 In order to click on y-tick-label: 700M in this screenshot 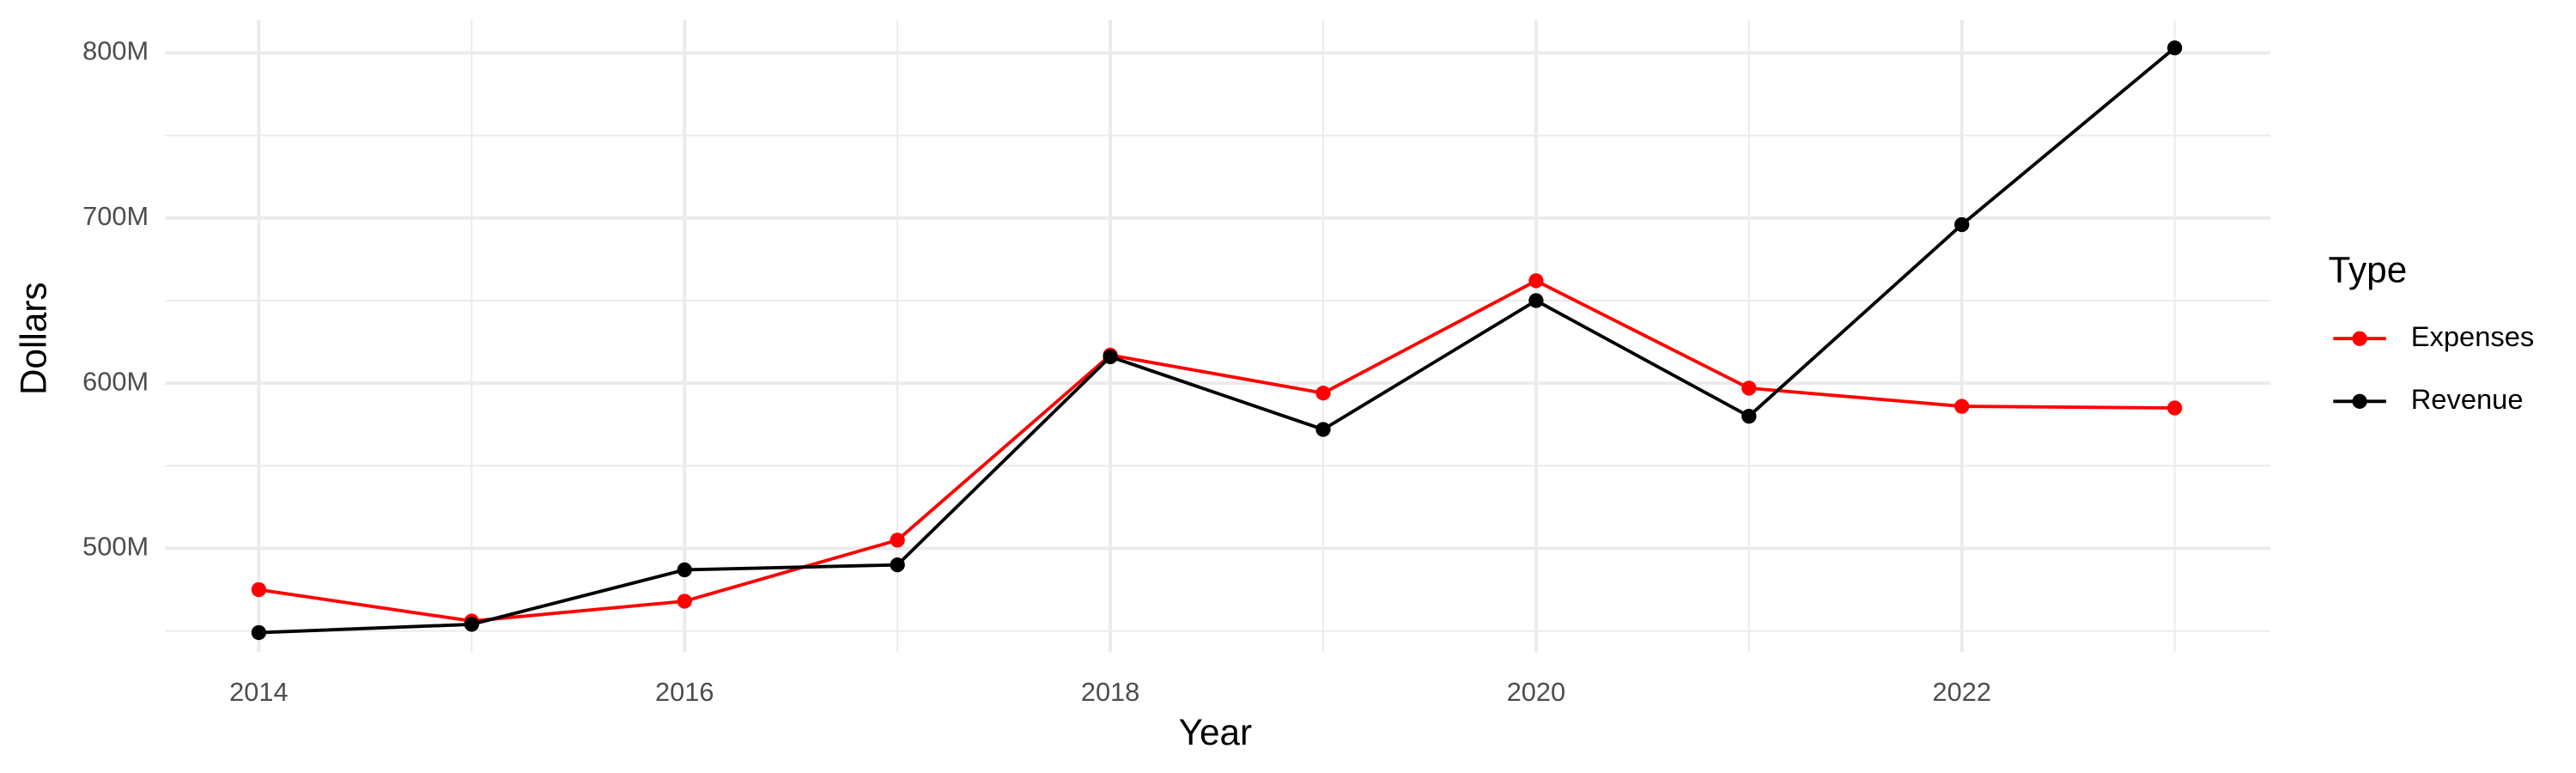, I will do `click(116, 216)`.